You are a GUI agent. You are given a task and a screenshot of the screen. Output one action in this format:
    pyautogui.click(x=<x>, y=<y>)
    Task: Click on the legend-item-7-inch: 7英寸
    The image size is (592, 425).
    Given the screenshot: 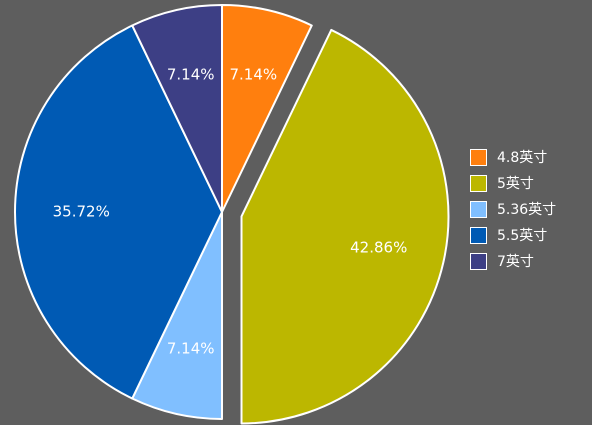 What is the action you would take?
    pyautogui.click(x=527, y=261)
    